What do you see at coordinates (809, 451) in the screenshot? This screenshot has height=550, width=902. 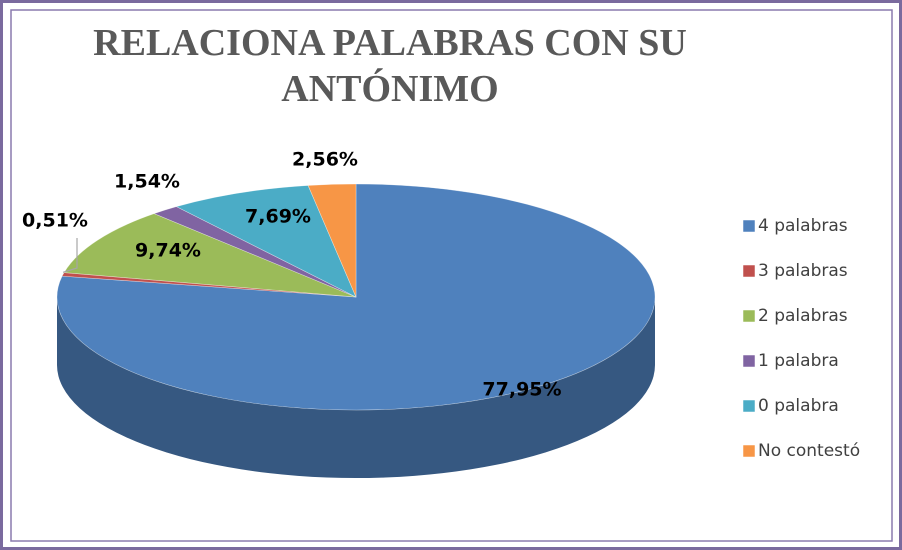 I see `legend-label: No contestó` at bounding box center [809, 451].